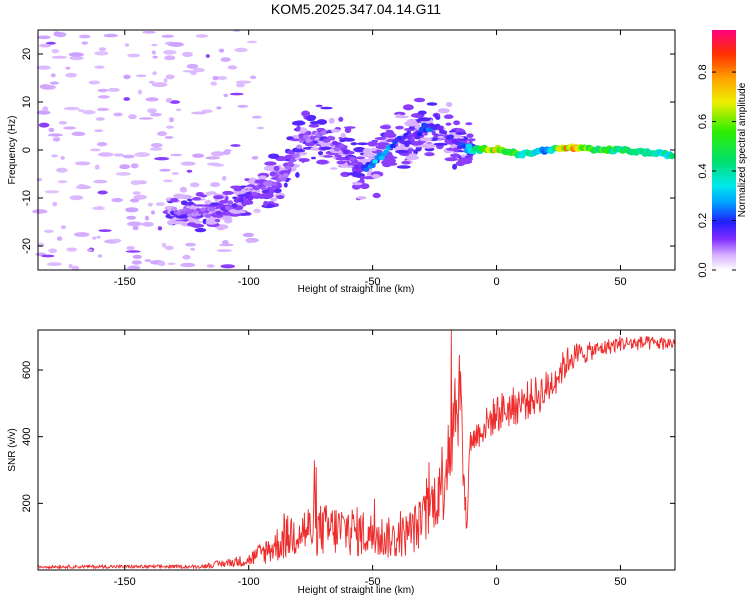 This screenshot has height=600, width=750. What do you see at coordinates (496, 582) in the screenshot?
I see `x-tick-label: 0` at bounding box center [496, 582].